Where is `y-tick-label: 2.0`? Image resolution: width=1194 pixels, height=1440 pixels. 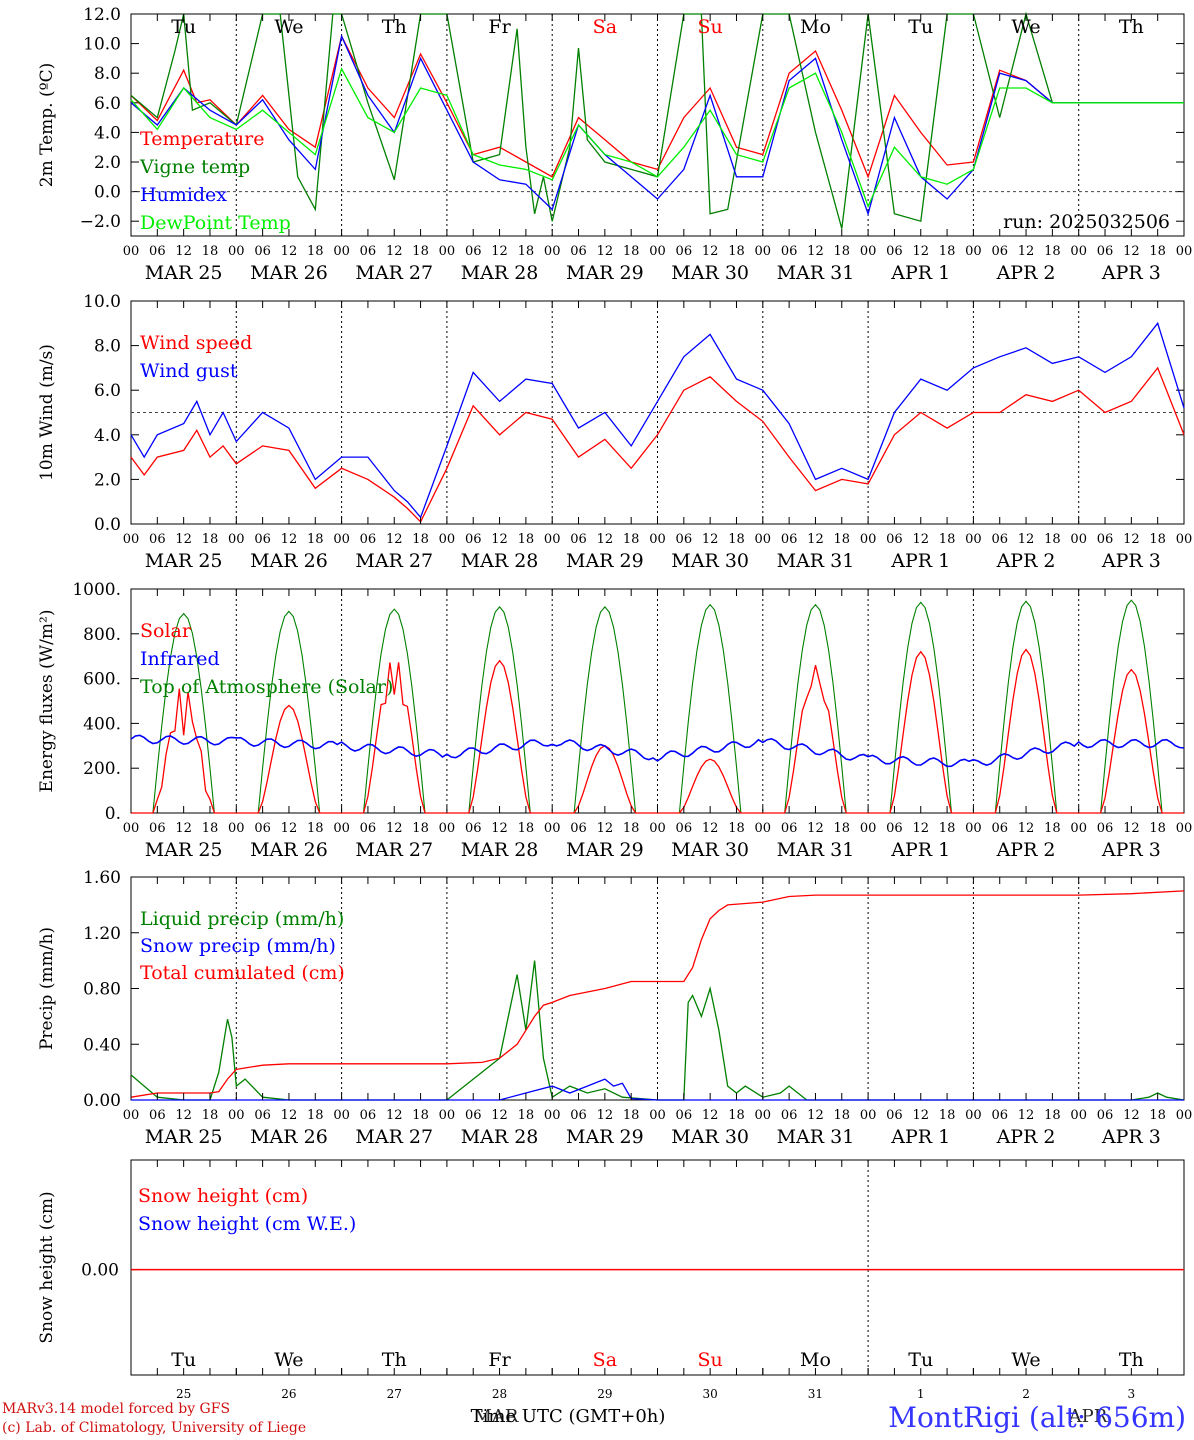
y-tick-label: 2.0 is located at coordinates (107, 163).